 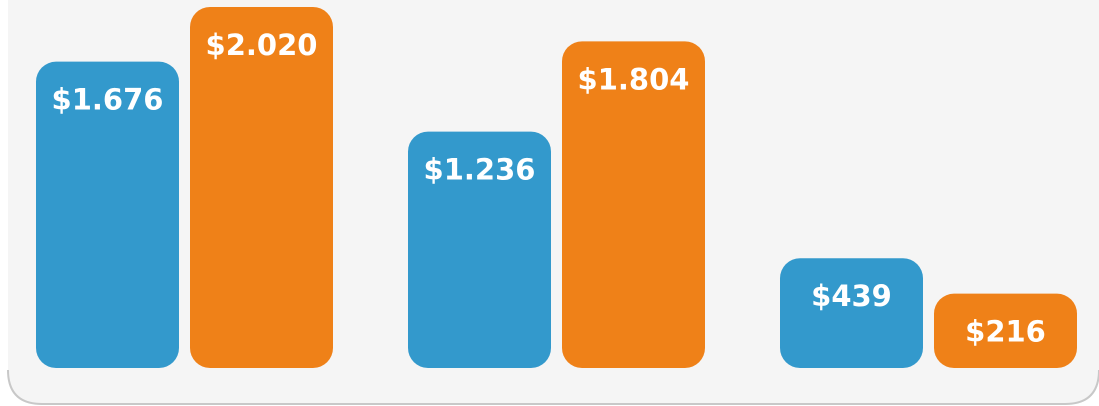 I want to click on value-label: $1.804, so click(x=634, y=79).